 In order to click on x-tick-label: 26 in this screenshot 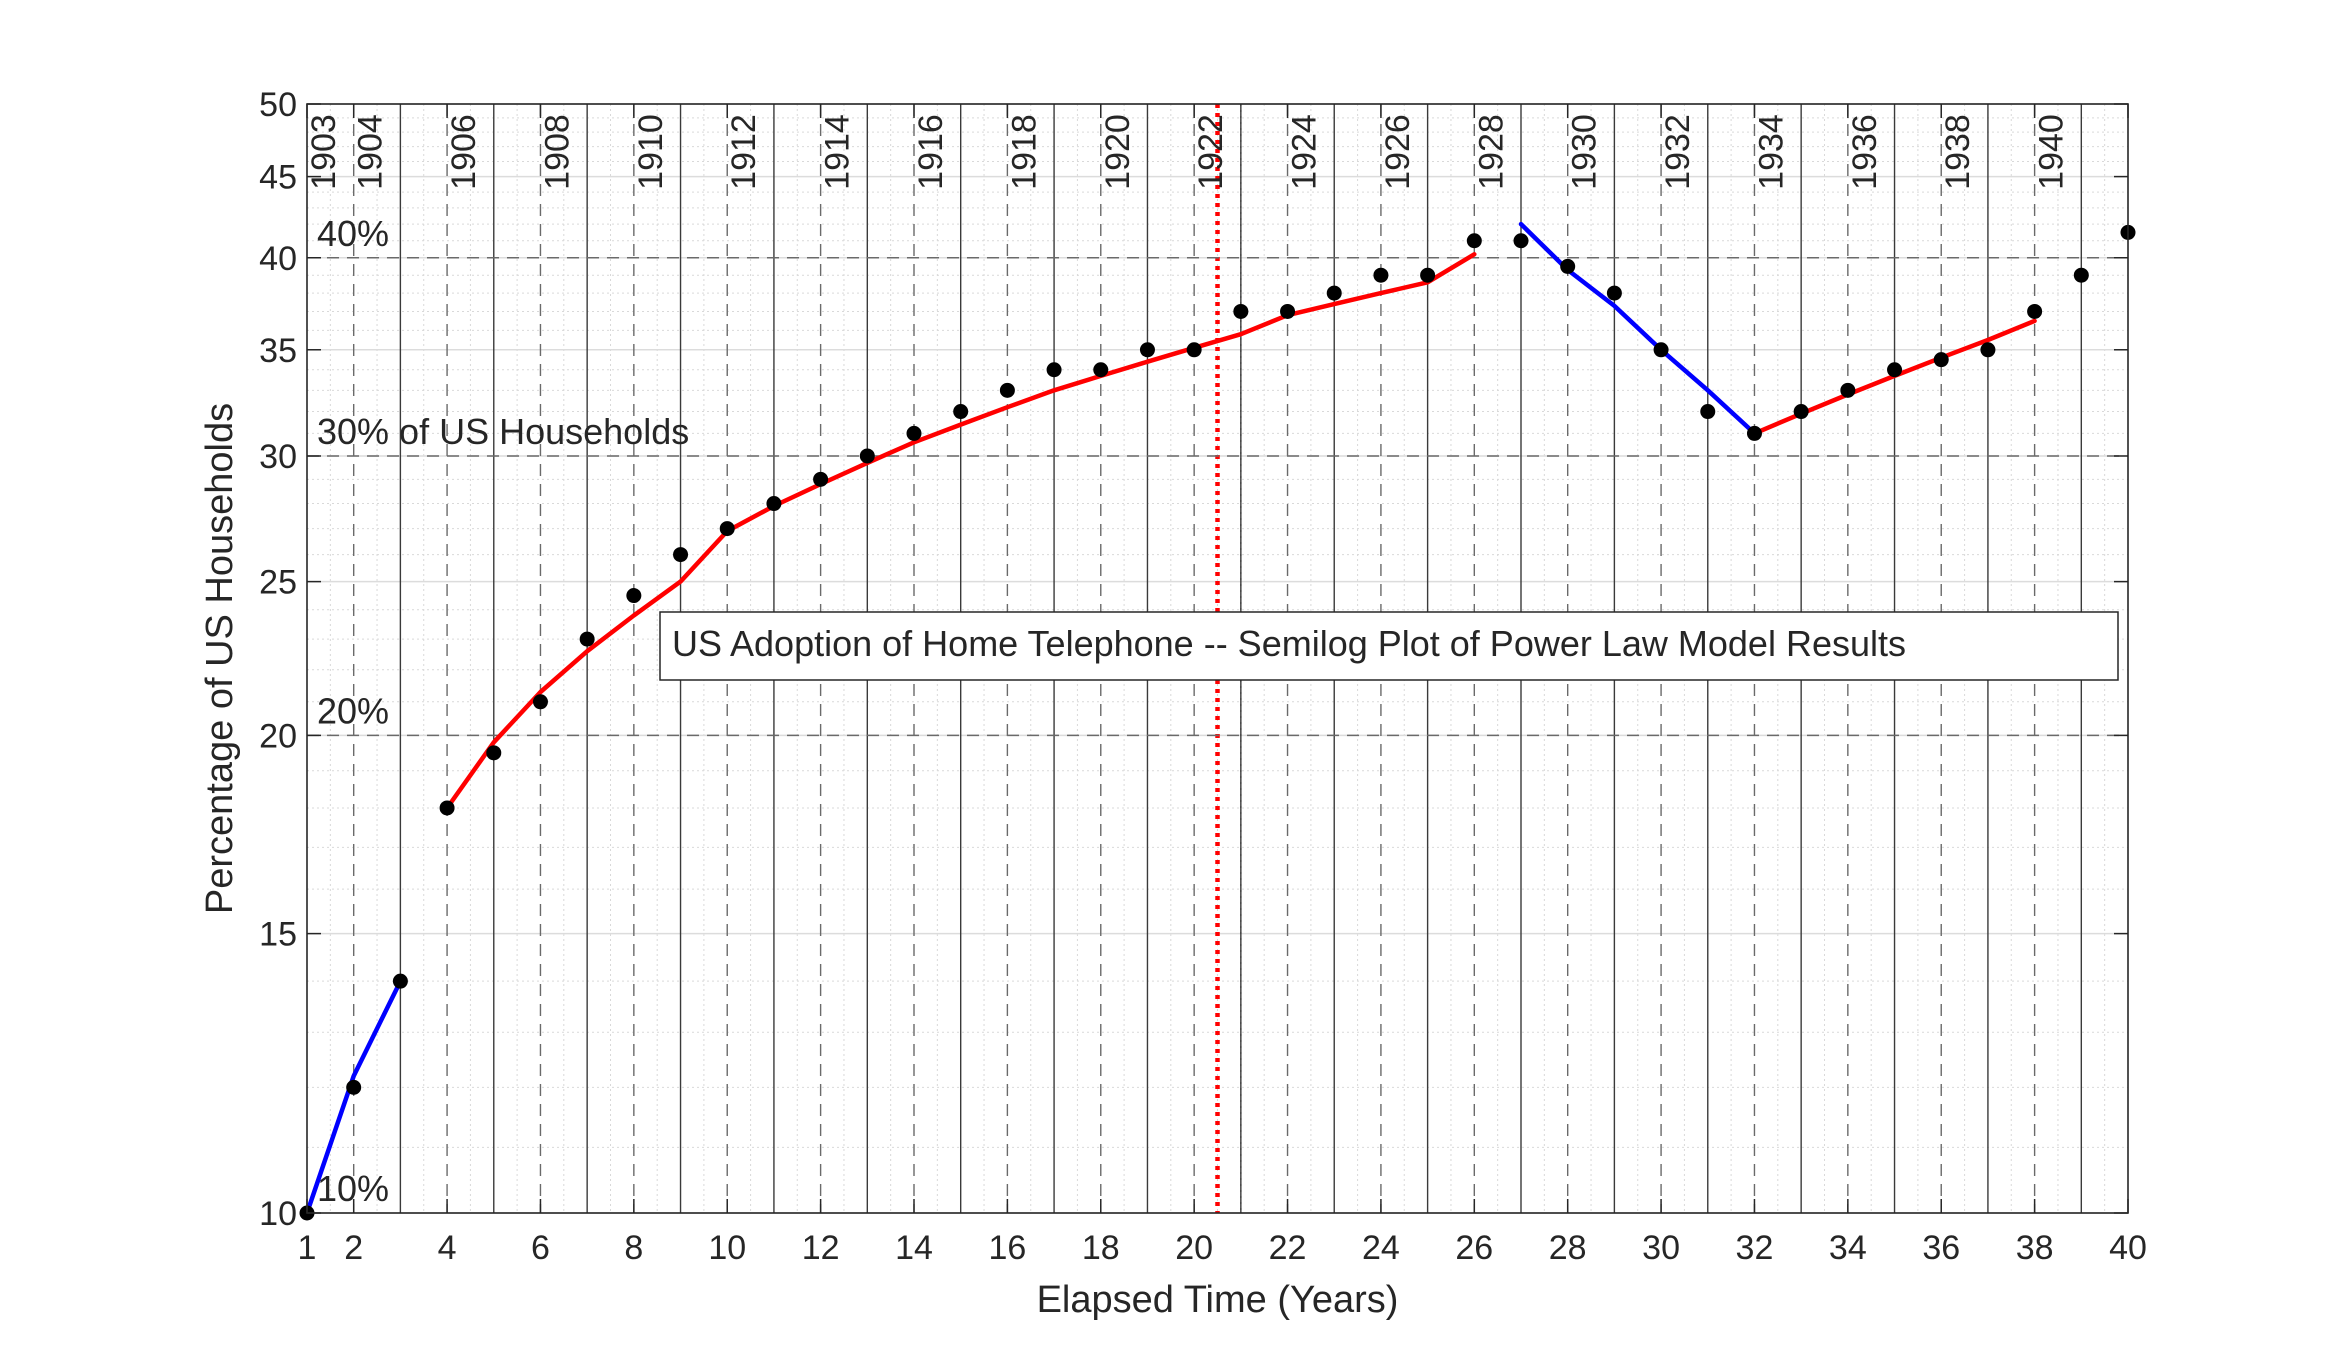, I will do `click(1474, 1248)`.